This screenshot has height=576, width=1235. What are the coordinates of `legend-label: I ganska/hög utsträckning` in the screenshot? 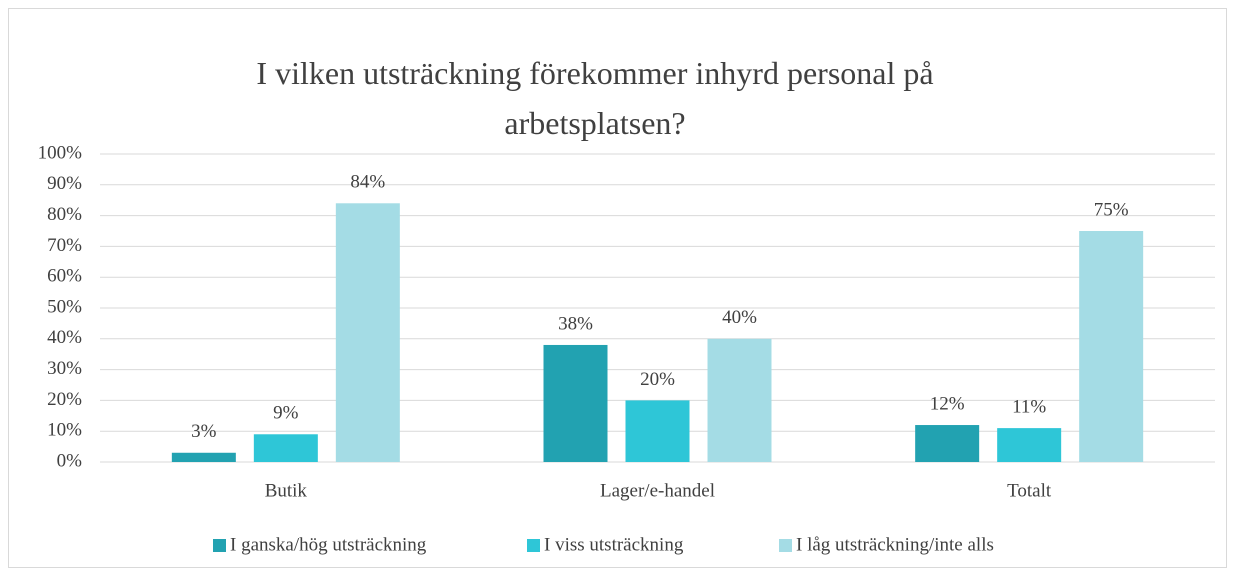 It's located at (328, 544).